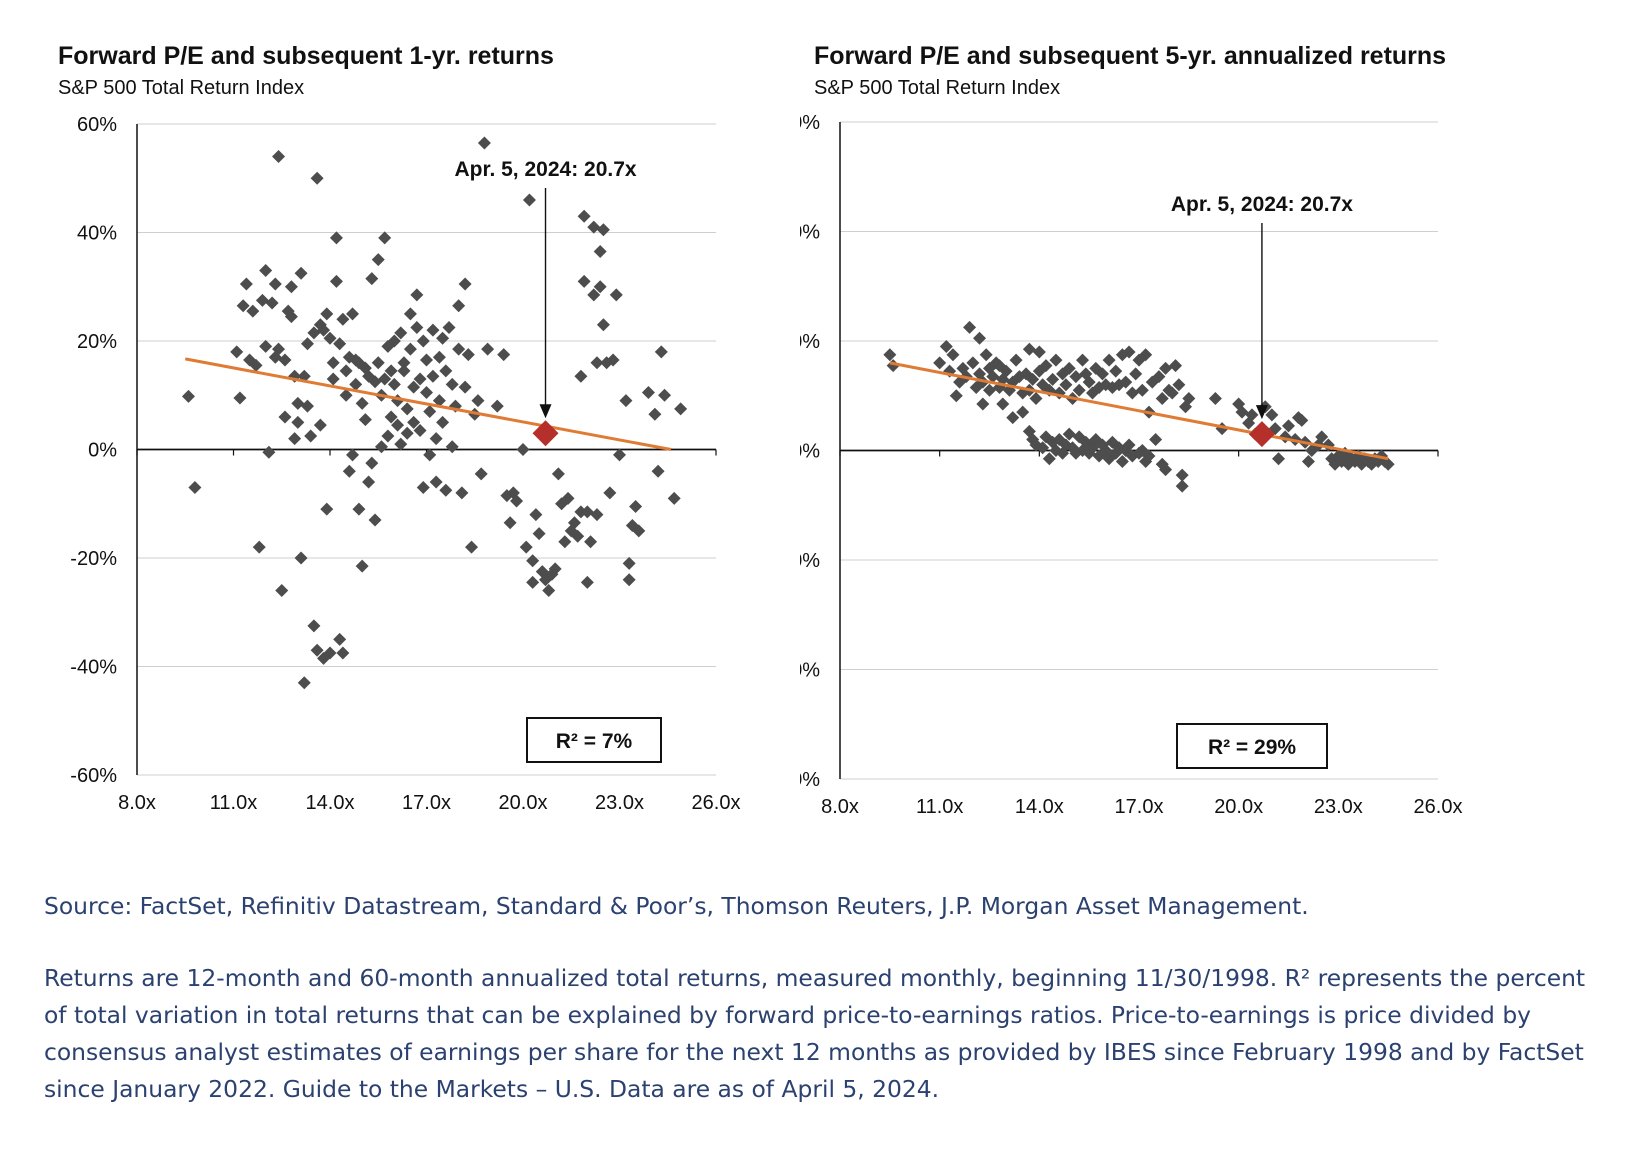 The height and width of the screenshot is (1174, 1646). Describe the element at coordinates (330, 803) in the screenshot. I see `x-tick-label: 14.0x` at that location.